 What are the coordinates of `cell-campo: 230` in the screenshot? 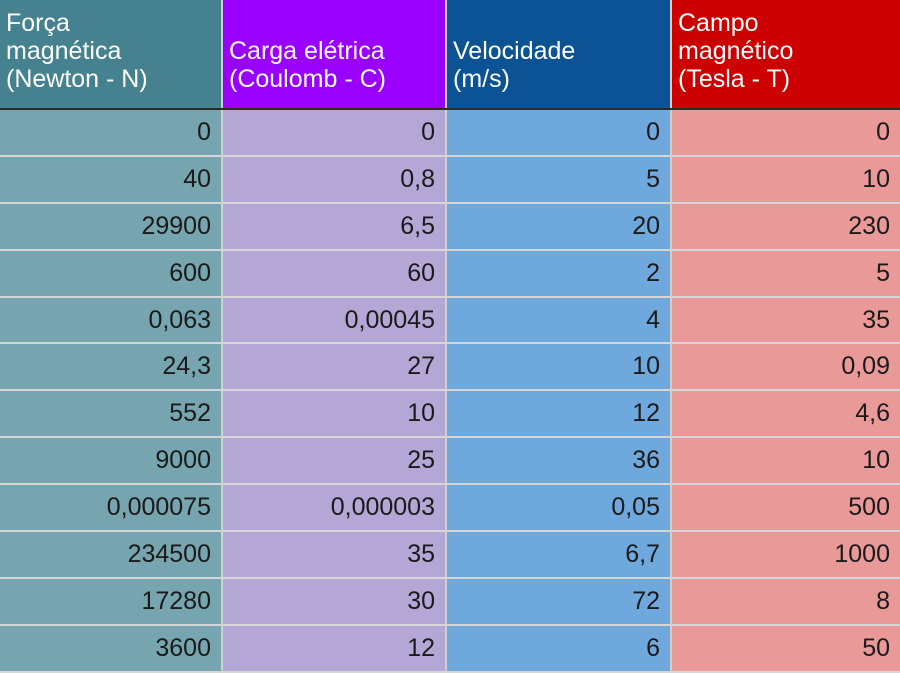 It's located at (786, 227).